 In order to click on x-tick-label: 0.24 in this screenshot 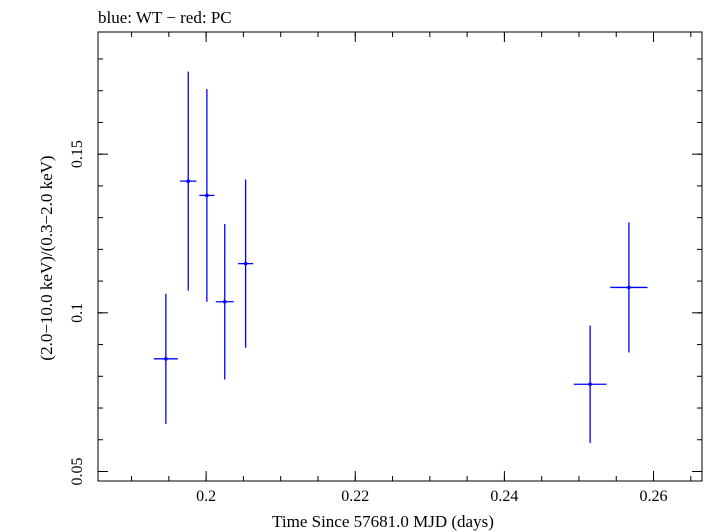, I will do `click(504, 496)`.